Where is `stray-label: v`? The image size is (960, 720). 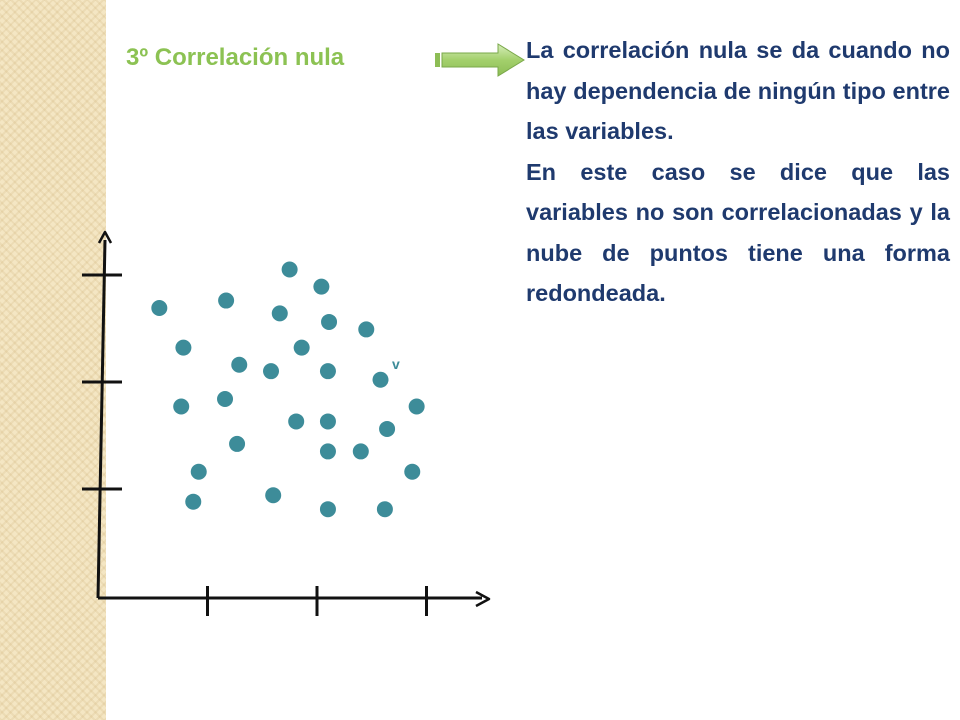
stray-label: v is located at coordinates (396, 364).